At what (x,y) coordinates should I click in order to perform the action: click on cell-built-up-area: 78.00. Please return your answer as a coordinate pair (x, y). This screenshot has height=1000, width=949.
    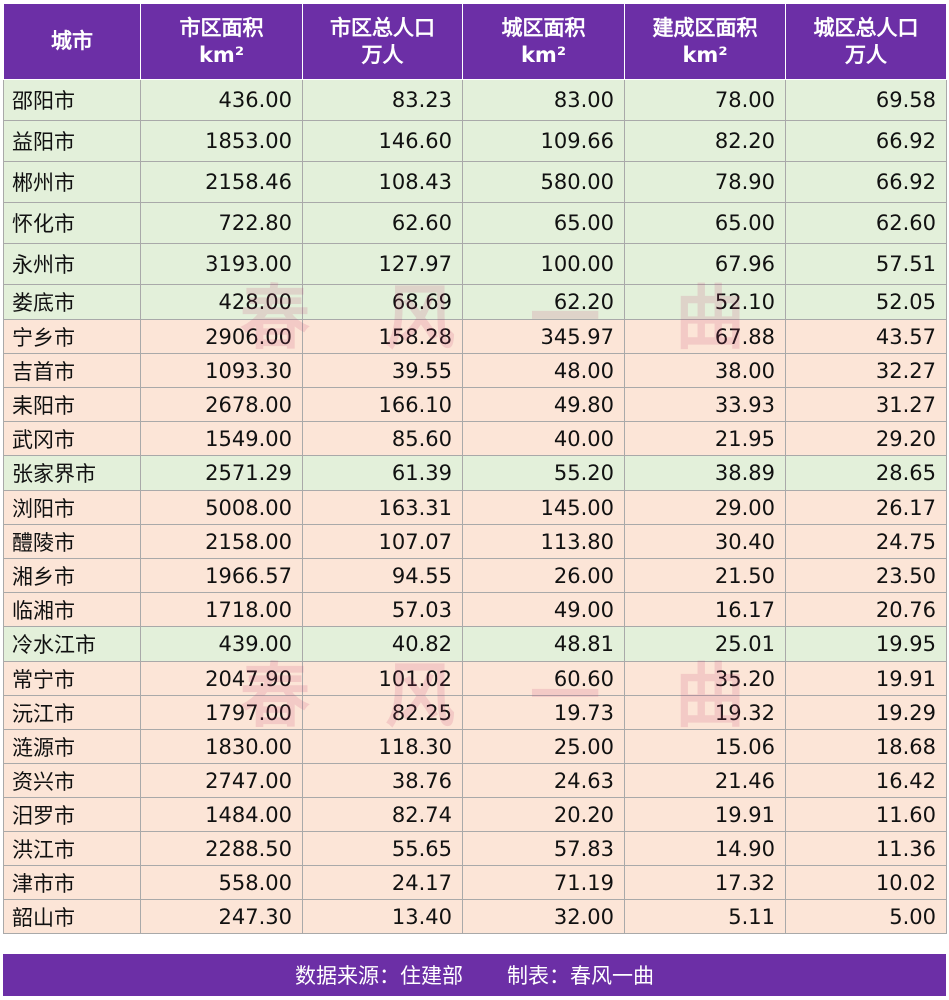
    Looking at the image, I should click on (705, 100).